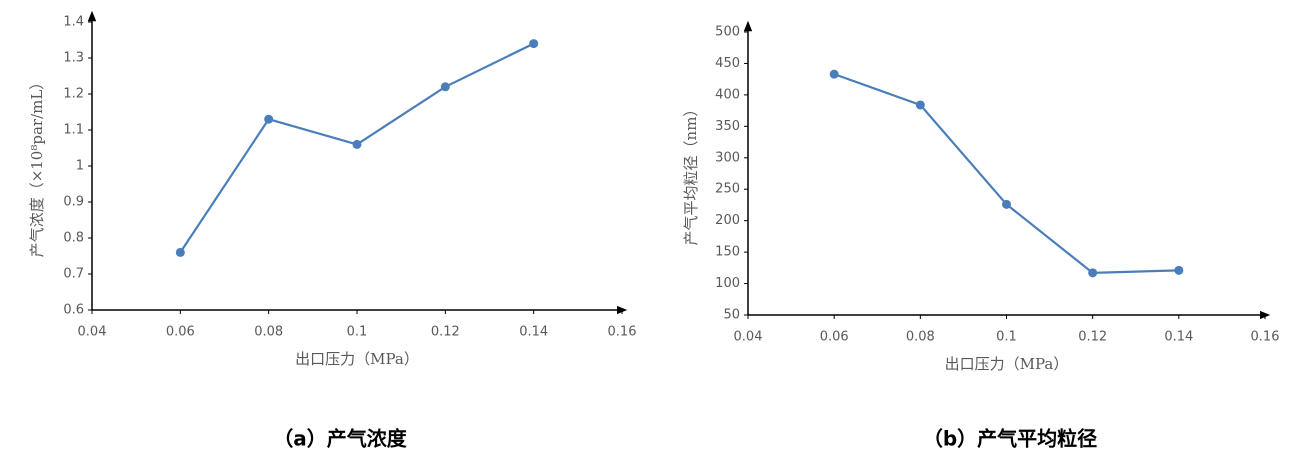 The height and width of the screenshot is (462, 1296). What do you see at coordinates (727, 94) in the screenshot?
I see `y-tick-label: 400` at bounding box center [727, 94].